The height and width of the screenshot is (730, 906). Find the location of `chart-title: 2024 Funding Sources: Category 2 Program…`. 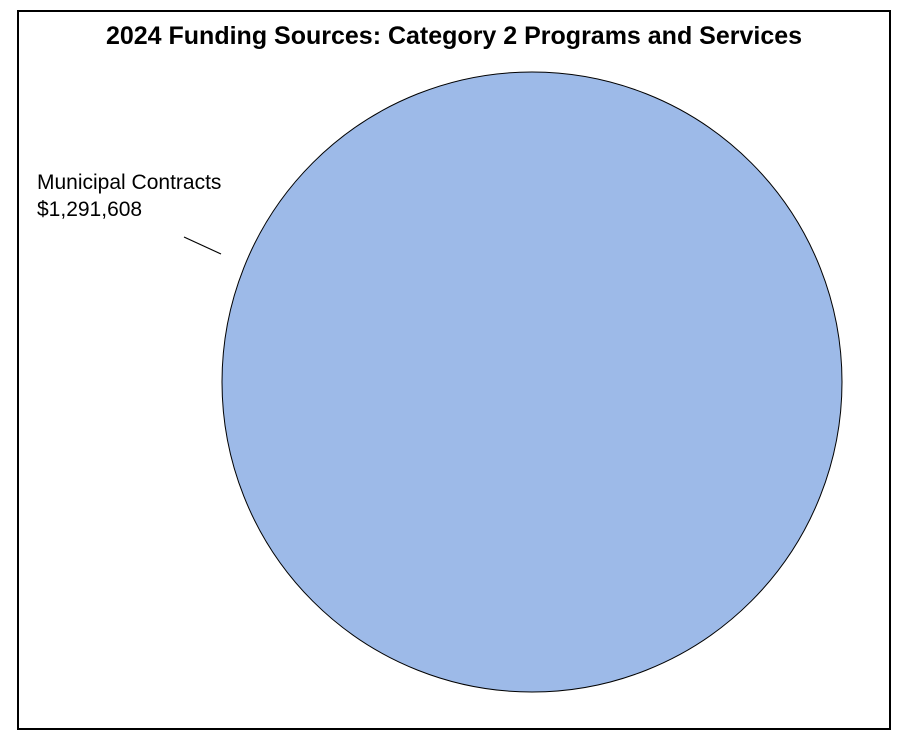

chart-title: 2024 Funding Sources: Category 2 Program… is located at coordinates (454, 36).